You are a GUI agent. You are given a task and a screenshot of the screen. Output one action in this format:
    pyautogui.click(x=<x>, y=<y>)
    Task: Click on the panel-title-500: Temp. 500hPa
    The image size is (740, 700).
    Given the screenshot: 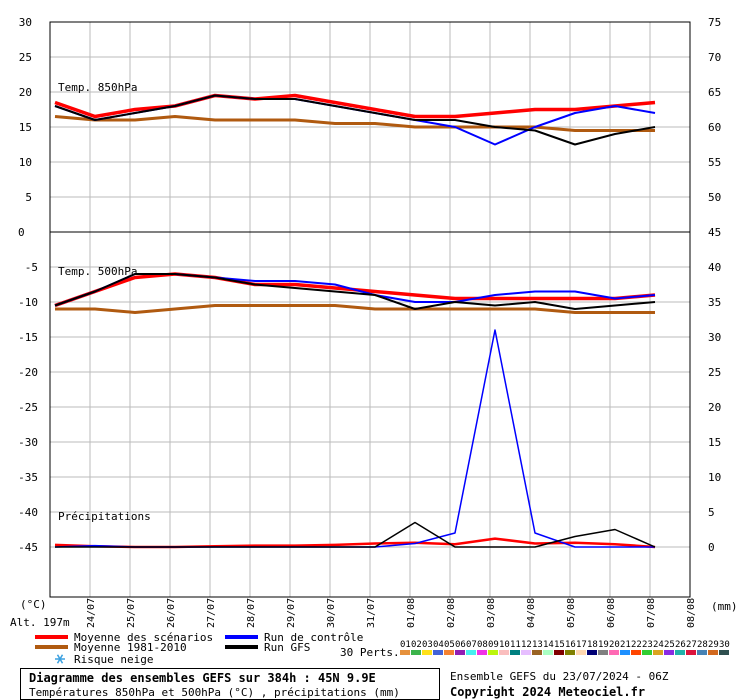 What is the action you would take?
    pyautogui.click(x=97, y=271)
    